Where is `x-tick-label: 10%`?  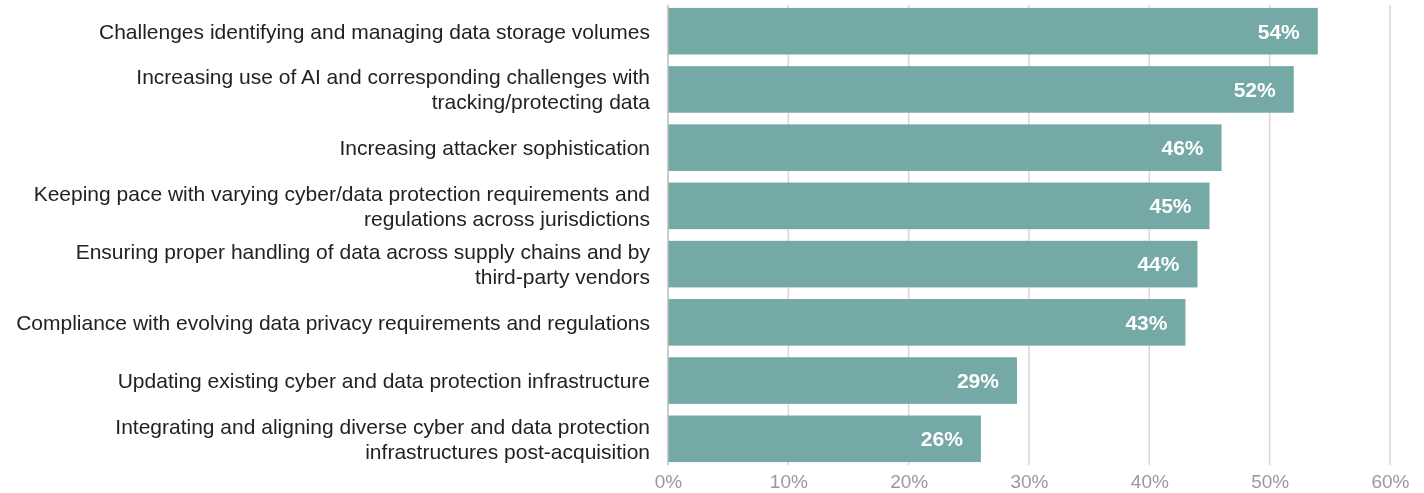
x-tick-label: 10% is located at coordinates (788, 482).